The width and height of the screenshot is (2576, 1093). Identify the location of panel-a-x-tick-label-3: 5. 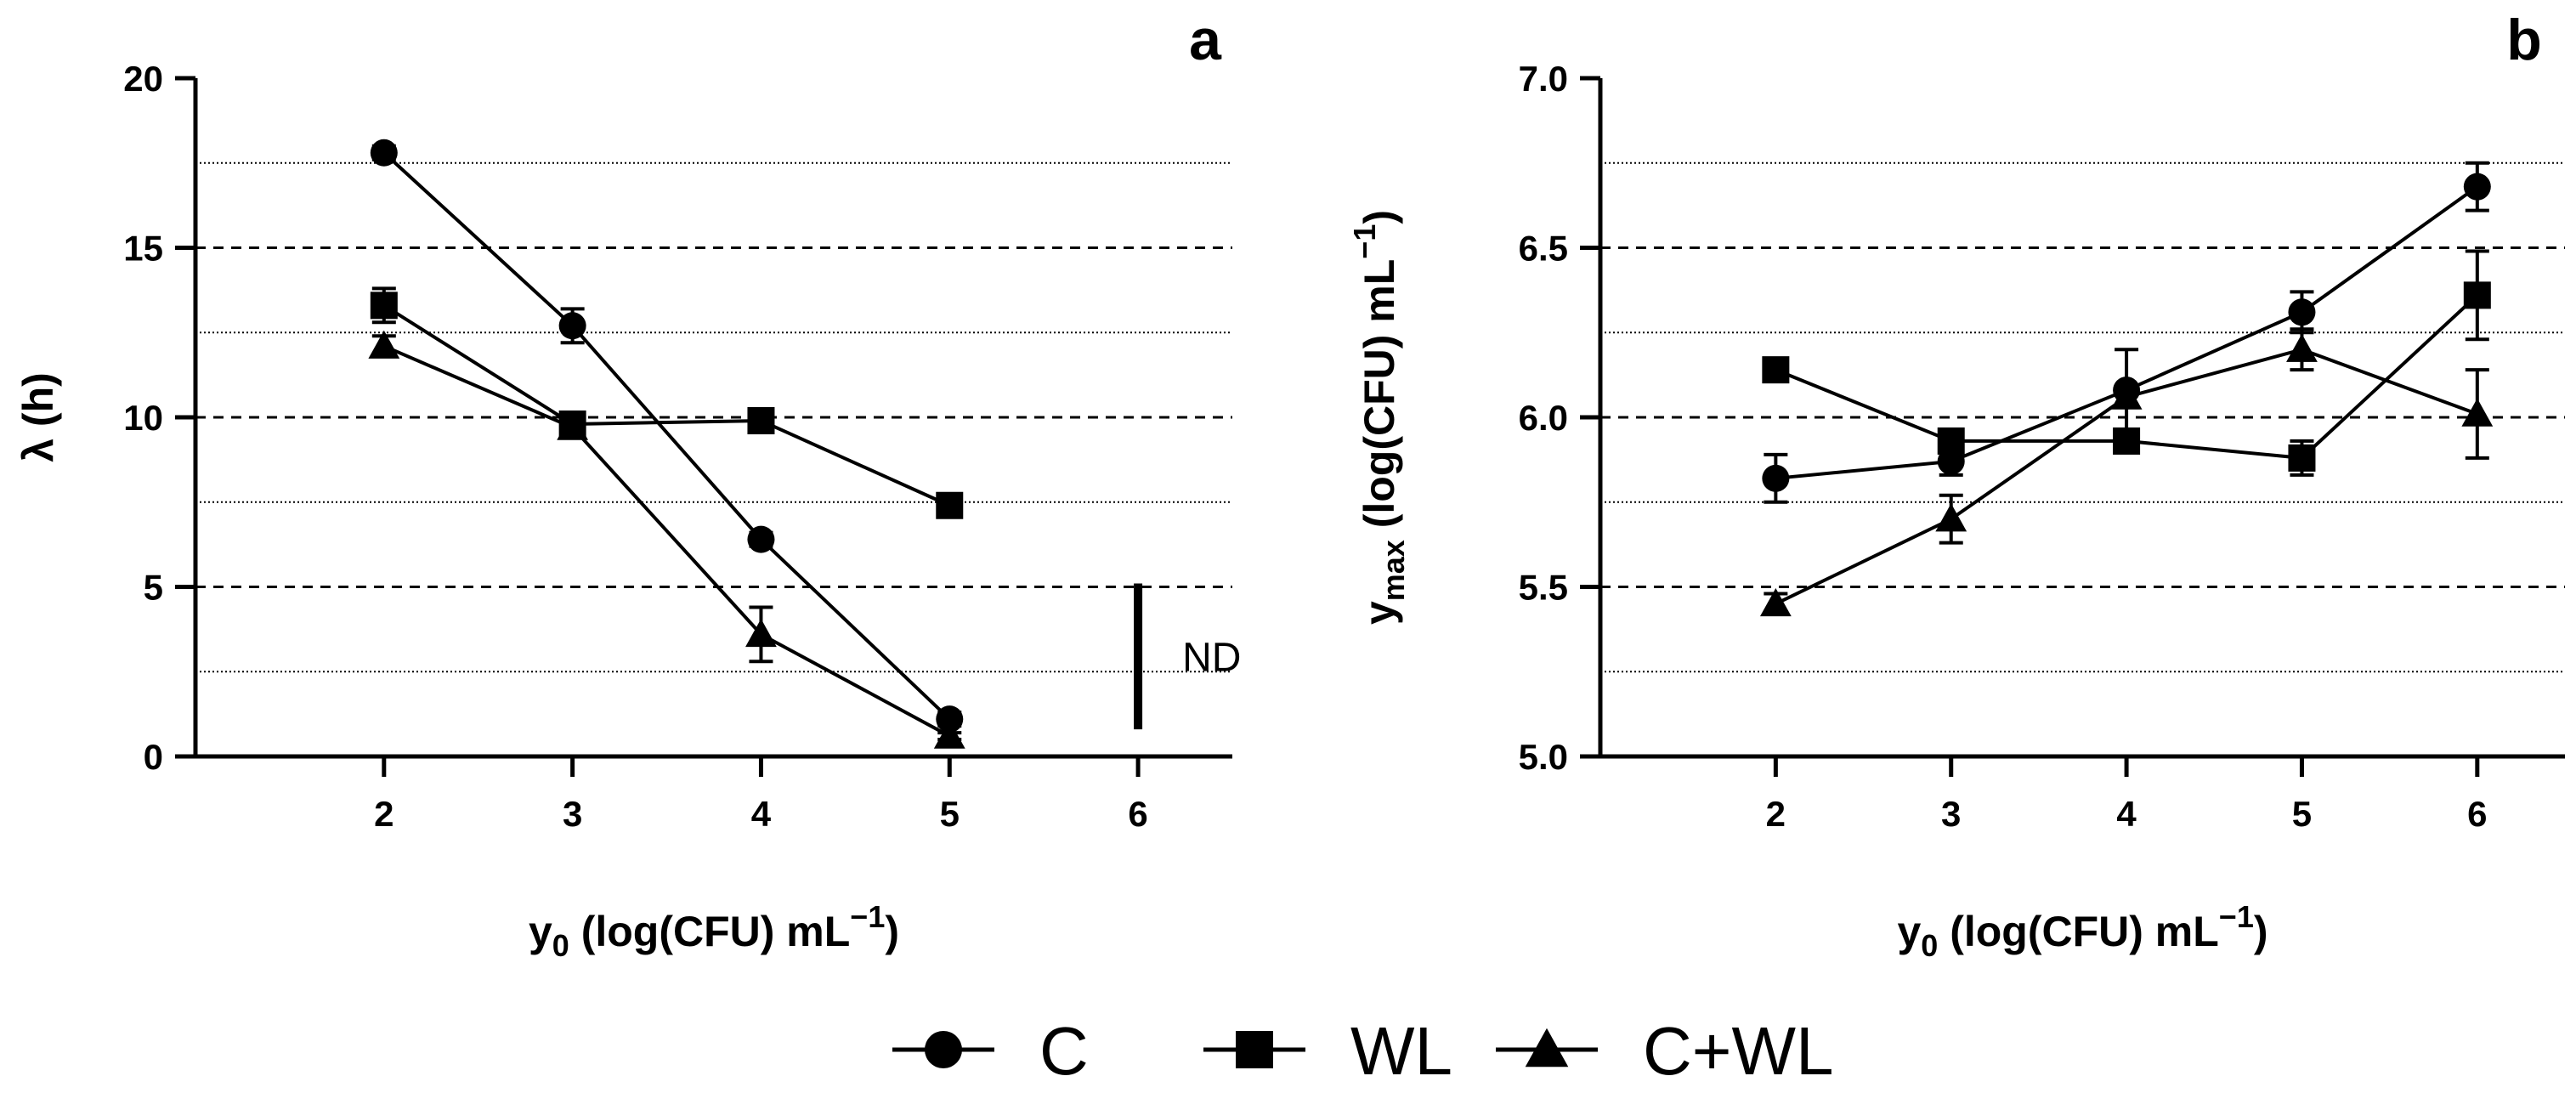
(950, 814).